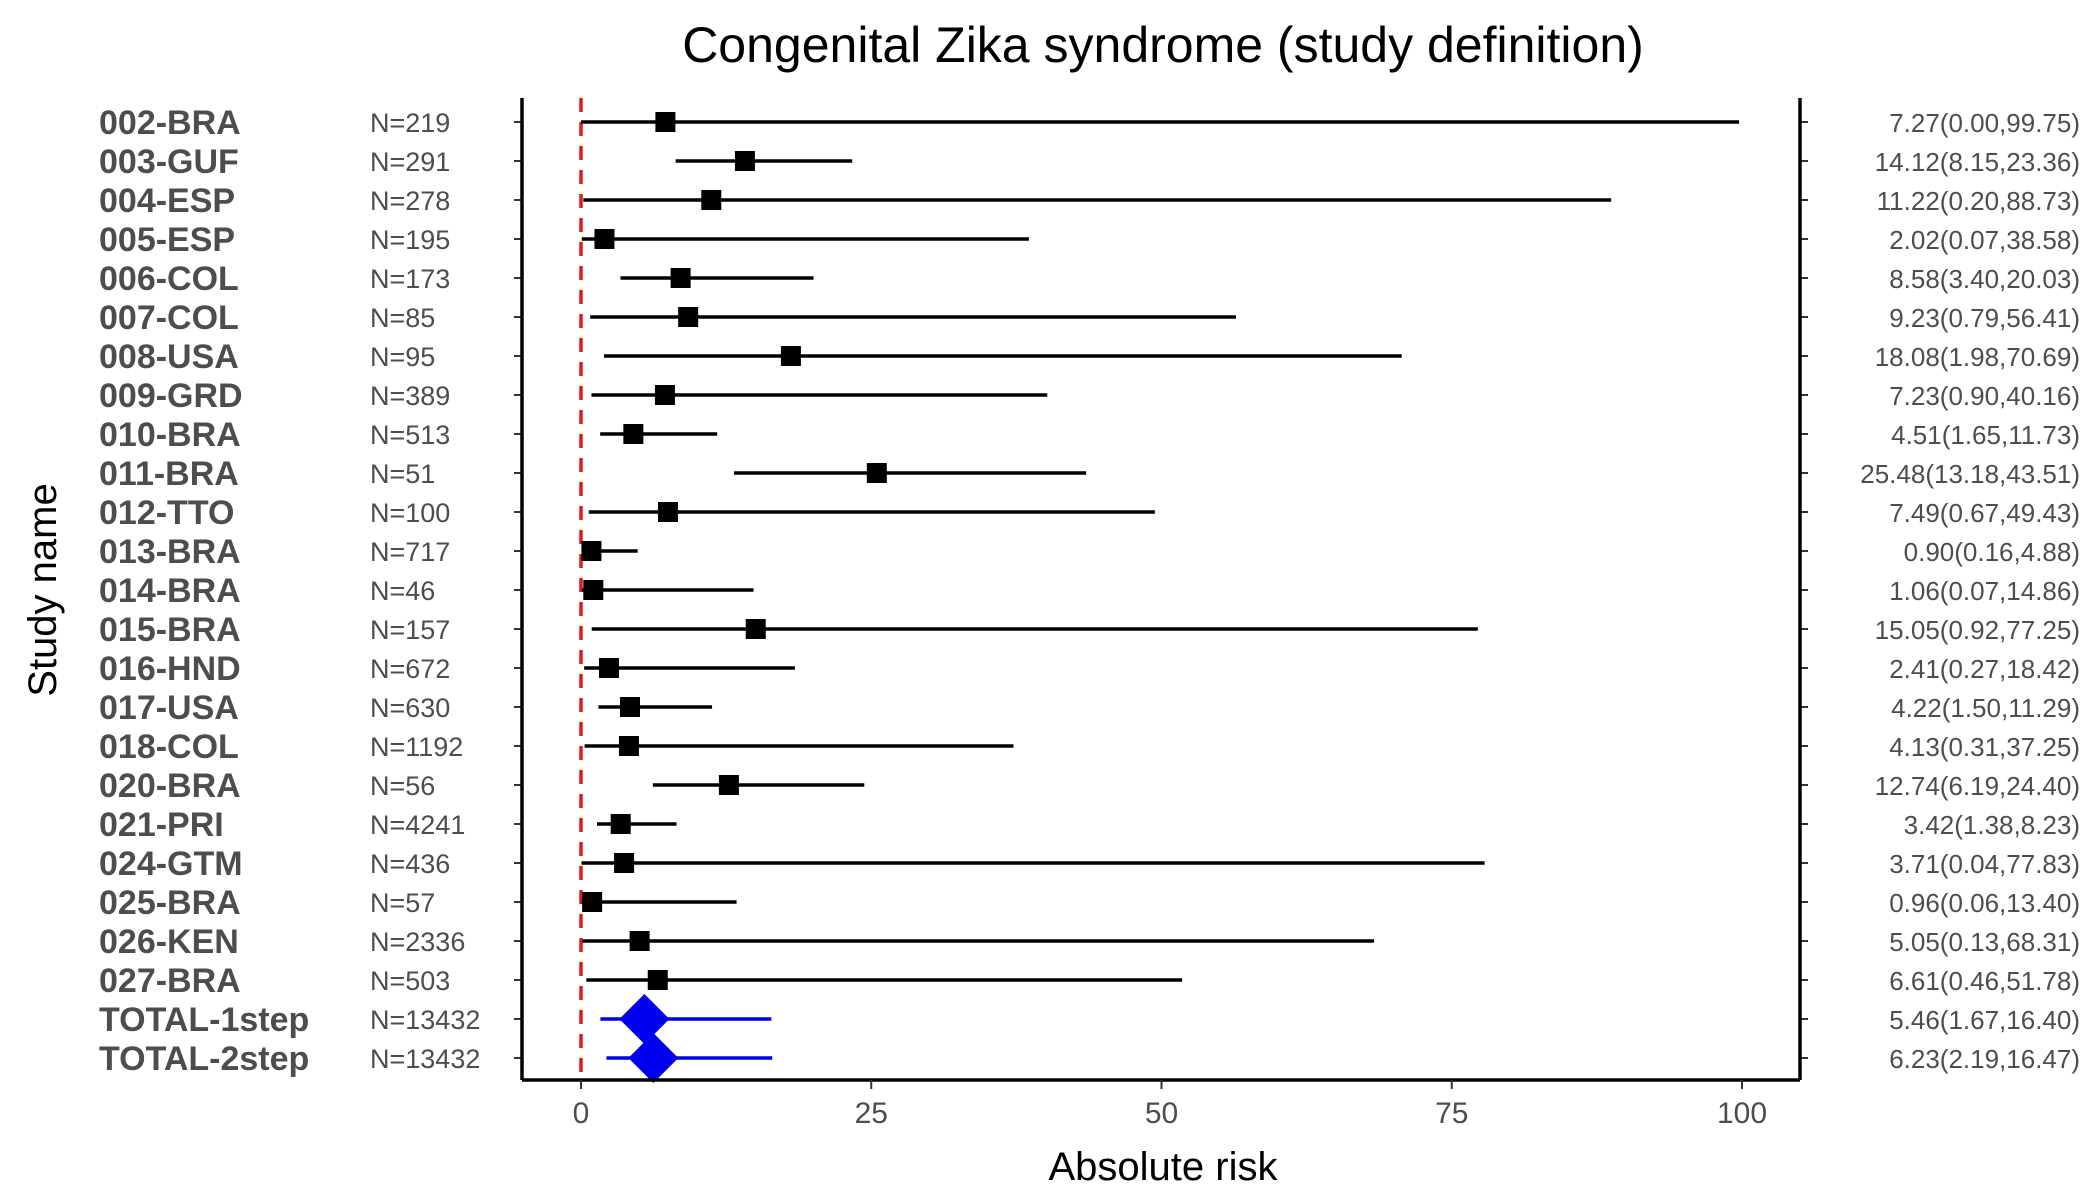 The width and height of the screenshot is (2100, 1200). I want to click on forest-row: 003-GUF N=291 14.12(8.15,23.36), so click(1089, 162).